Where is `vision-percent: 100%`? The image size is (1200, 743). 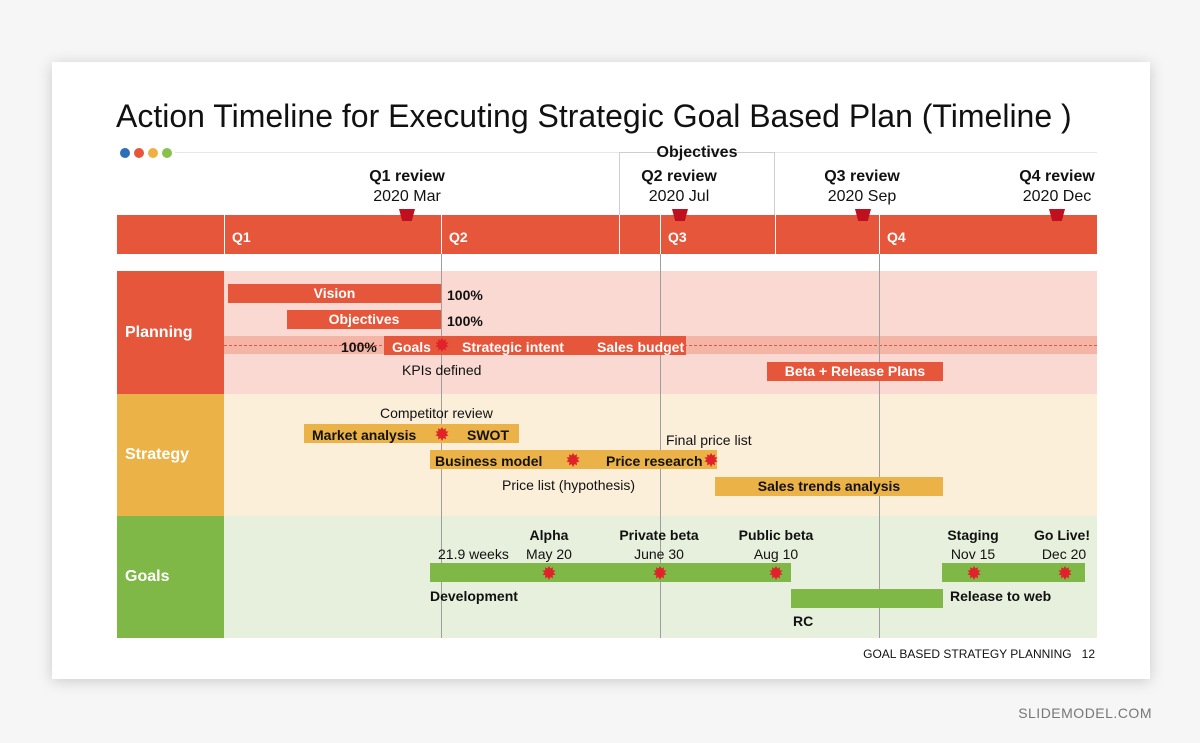 vision-percent: 100% is located at coordinates (465, 295).